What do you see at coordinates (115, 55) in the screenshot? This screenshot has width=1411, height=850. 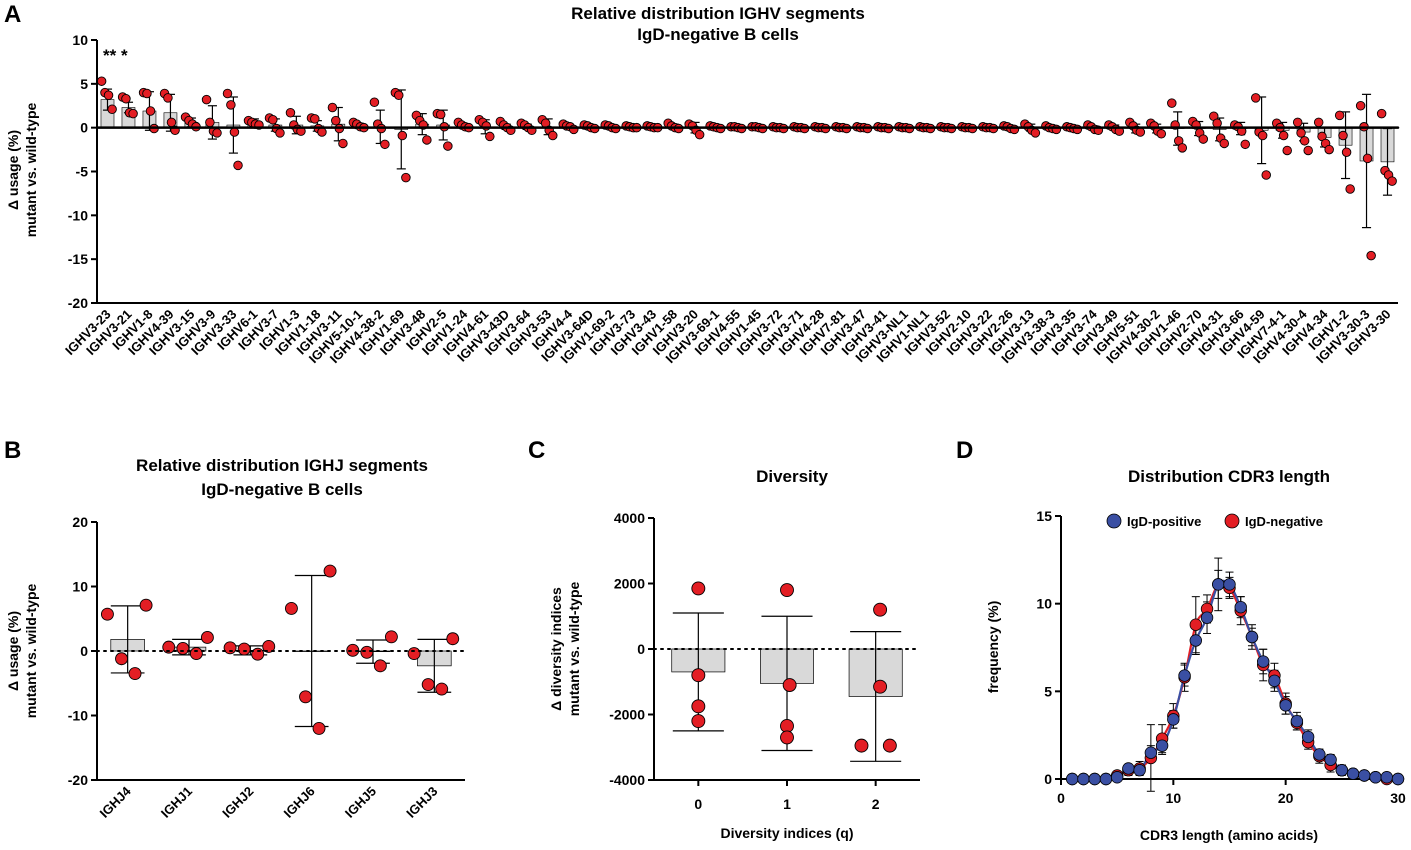 I see `chart-a-significance: ** *` at bounding box center [115, 55].